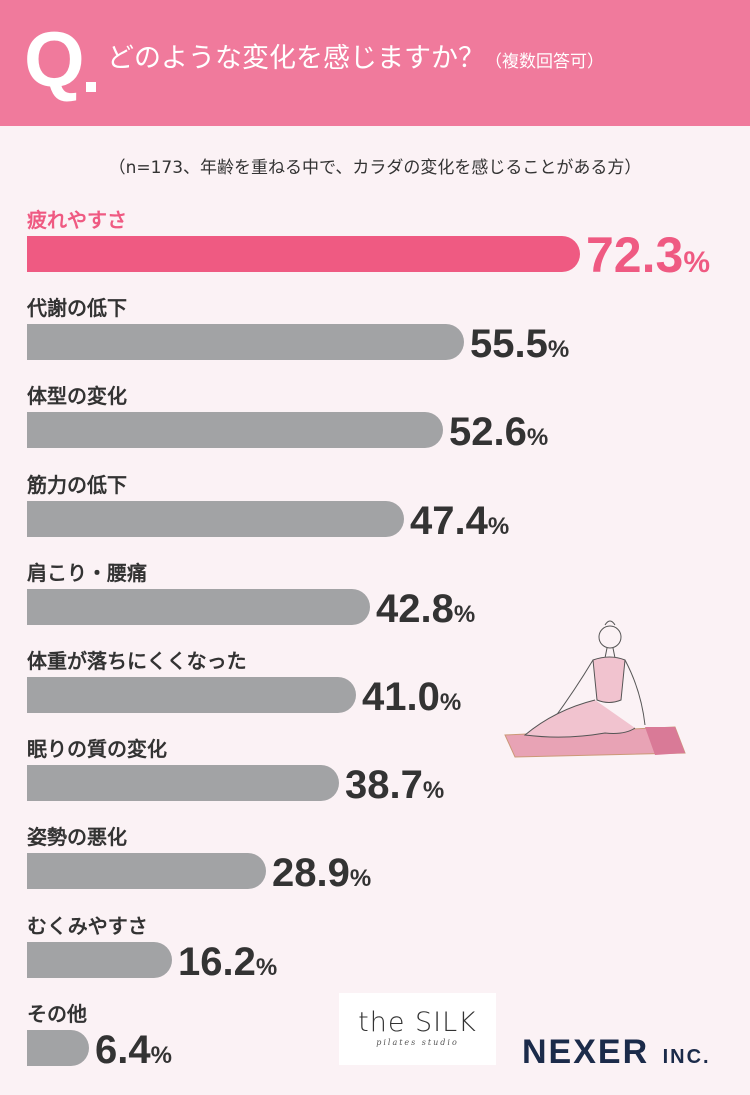 The height and width of the screenshot is (1095, 750). I want to click on q-dot, so click(91, 87).